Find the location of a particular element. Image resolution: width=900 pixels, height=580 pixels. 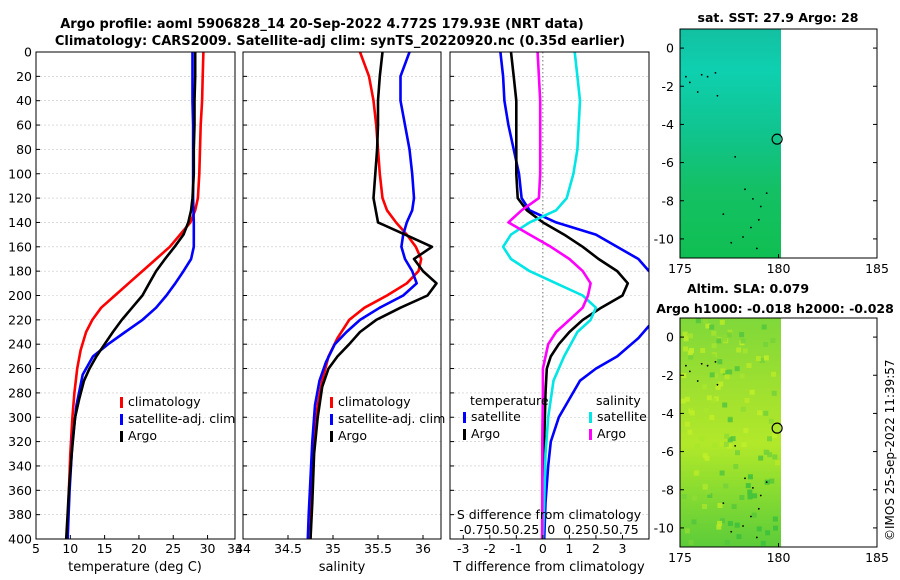

depth-tick-label: 0 is located at coordinates (28, 52).